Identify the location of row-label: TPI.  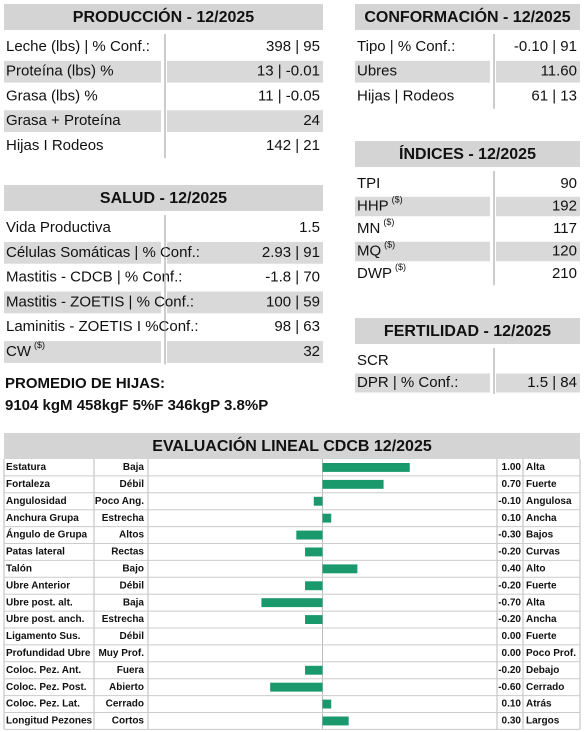
(368, 183).